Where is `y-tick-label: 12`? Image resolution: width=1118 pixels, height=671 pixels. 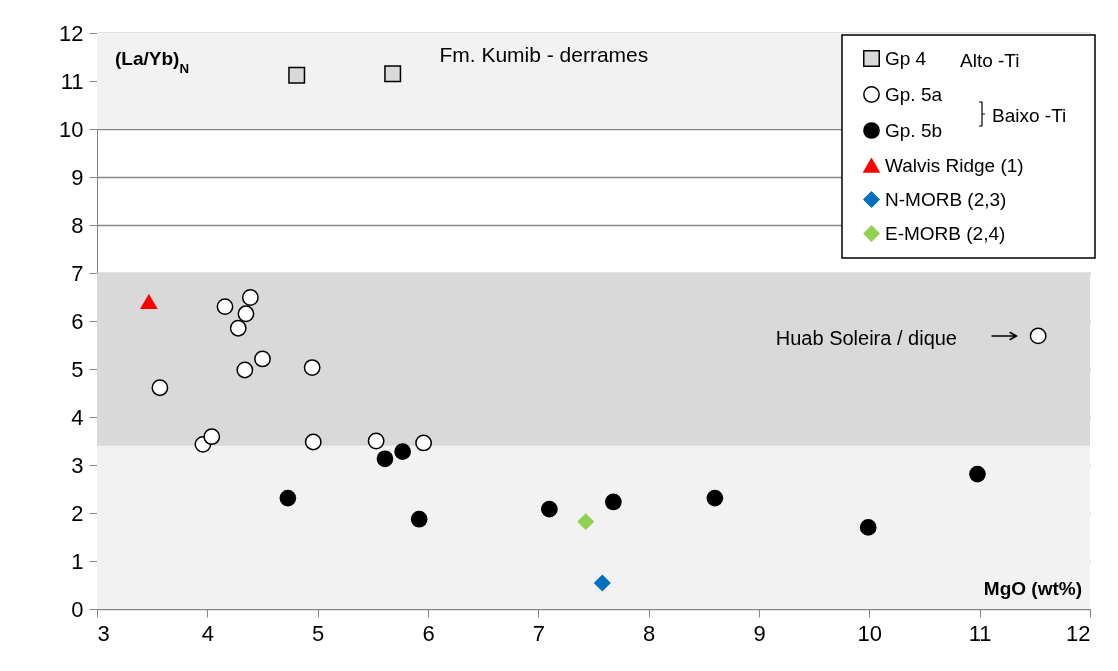
y-tick-label: 12 is located at coordinates (71, 33).